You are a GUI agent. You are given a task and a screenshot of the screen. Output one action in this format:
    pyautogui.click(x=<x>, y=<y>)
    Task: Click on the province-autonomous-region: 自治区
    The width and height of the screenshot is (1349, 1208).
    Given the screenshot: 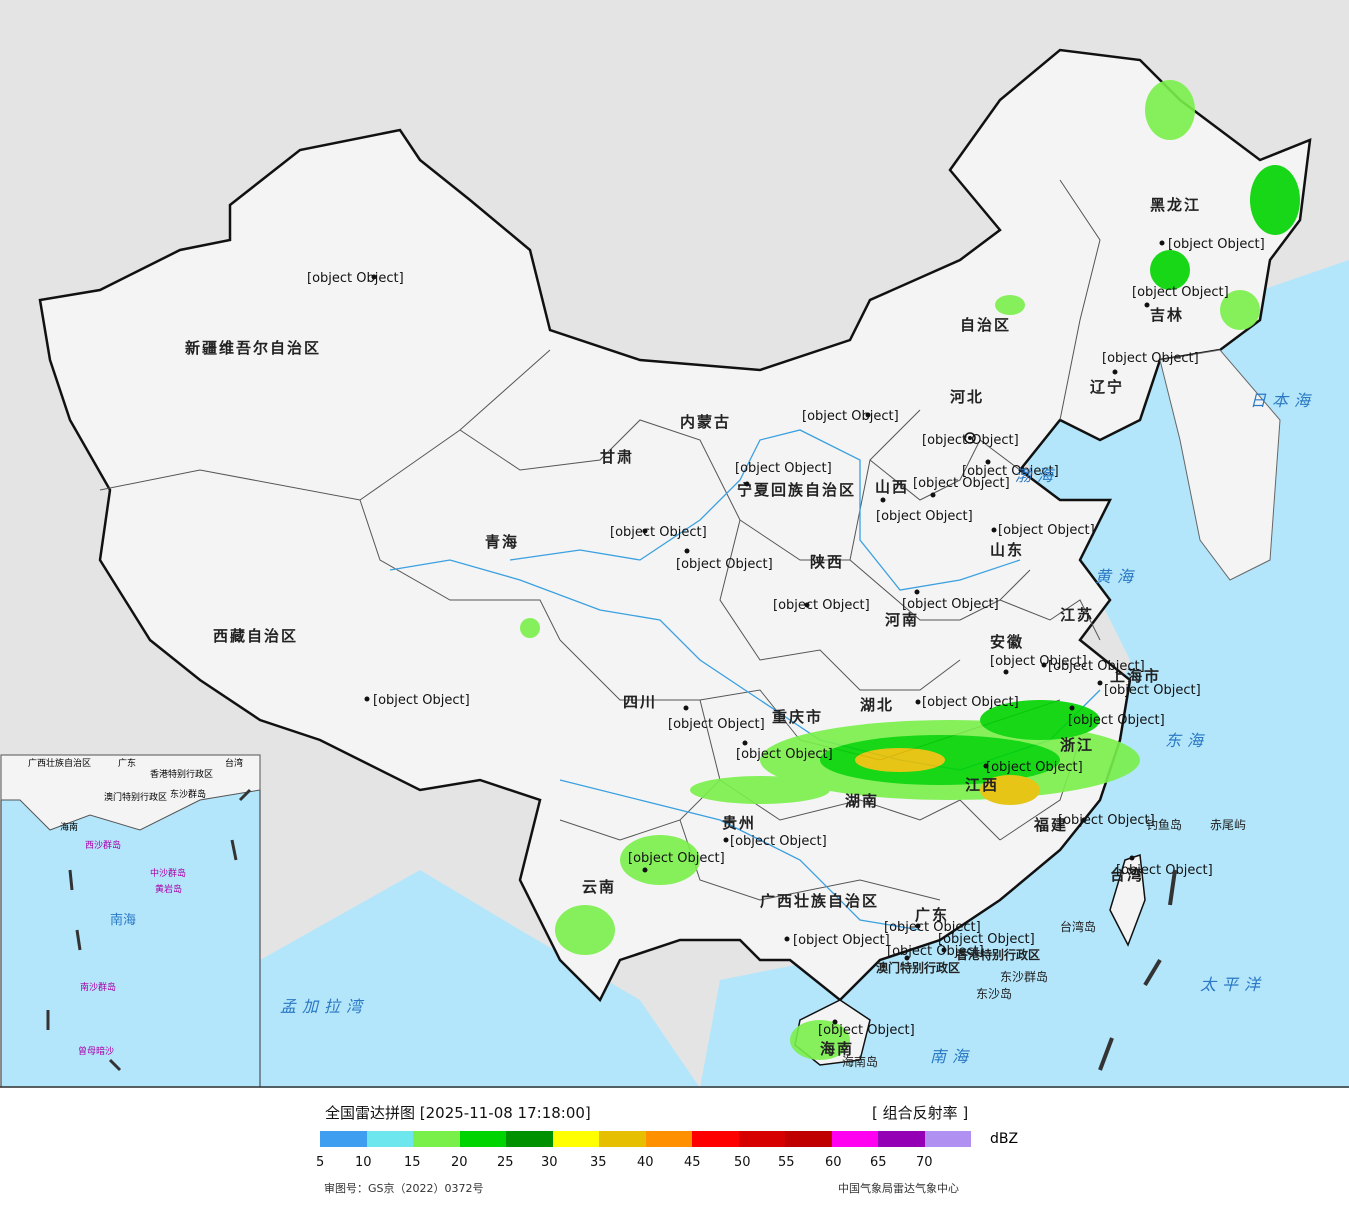 What is the action you would take?
    pyautogui.click(x=985, y=325)
    